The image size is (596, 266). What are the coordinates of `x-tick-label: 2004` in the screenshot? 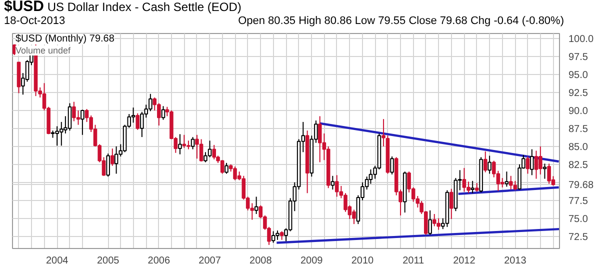 It's located at (57, 261).